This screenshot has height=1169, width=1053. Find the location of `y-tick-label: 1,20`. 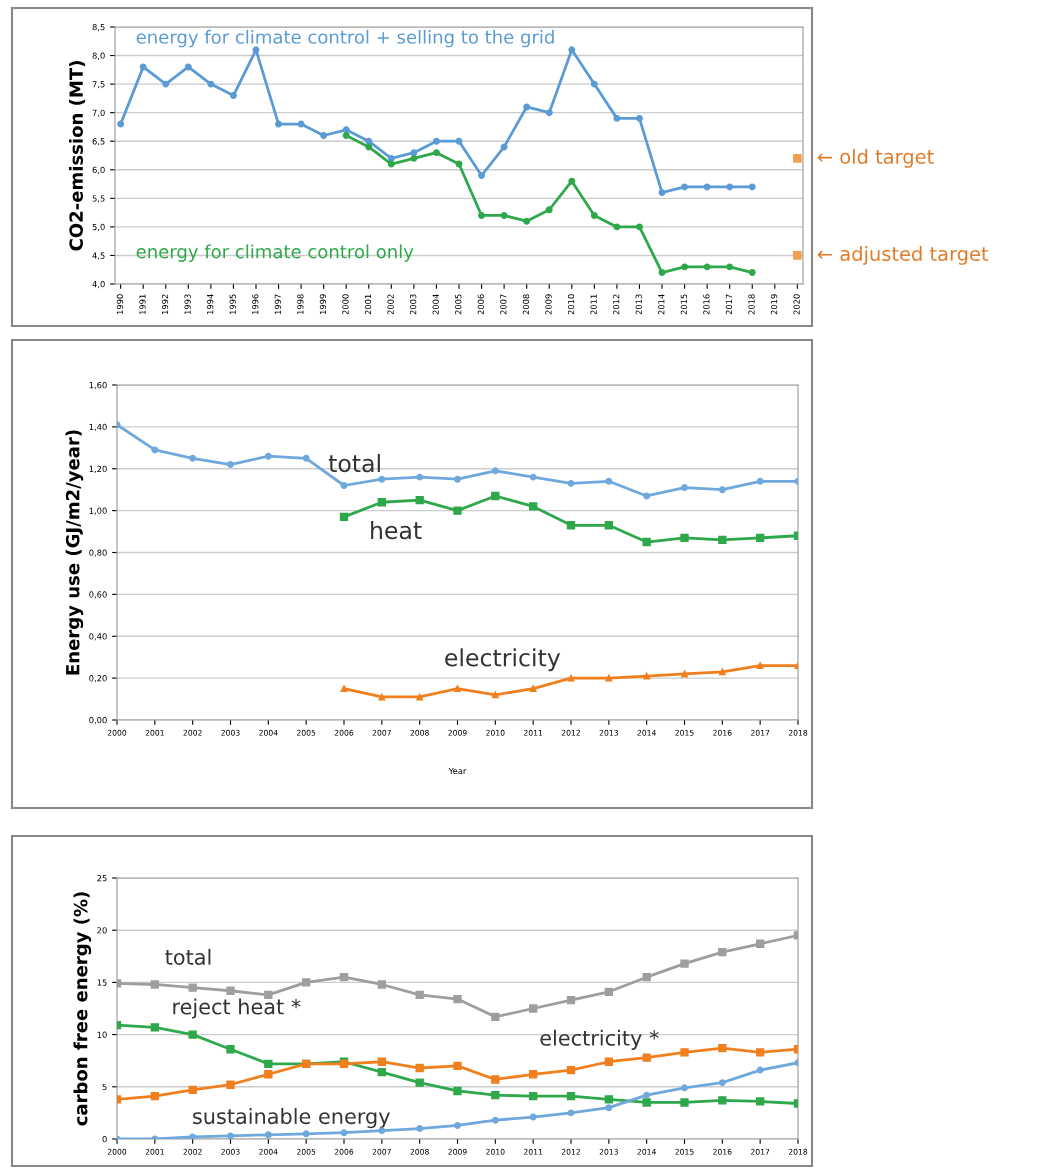

y-tick-label: 1,20 is located at coordinates (98, 469).